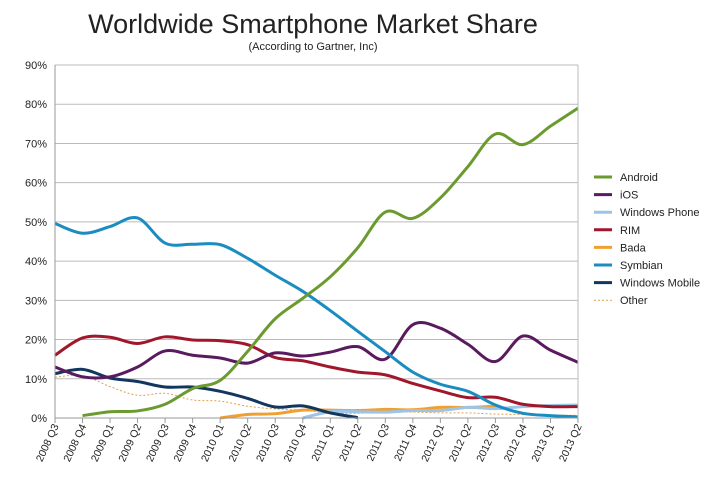  What do you see at coordinates (634, 301) in the screenshot?
I see `legend-label-other: Other` at bounding box center [634, 301].